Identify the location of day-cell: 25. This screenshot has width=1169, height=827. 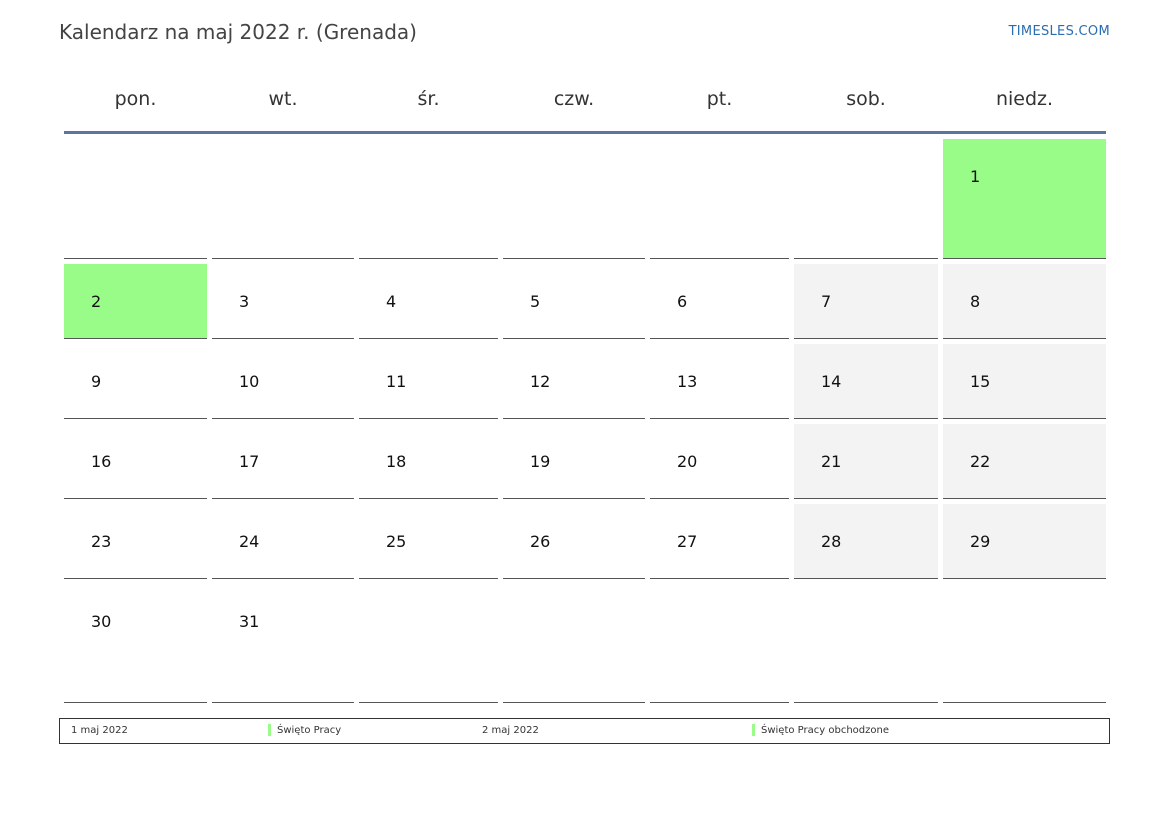
(428, 541).